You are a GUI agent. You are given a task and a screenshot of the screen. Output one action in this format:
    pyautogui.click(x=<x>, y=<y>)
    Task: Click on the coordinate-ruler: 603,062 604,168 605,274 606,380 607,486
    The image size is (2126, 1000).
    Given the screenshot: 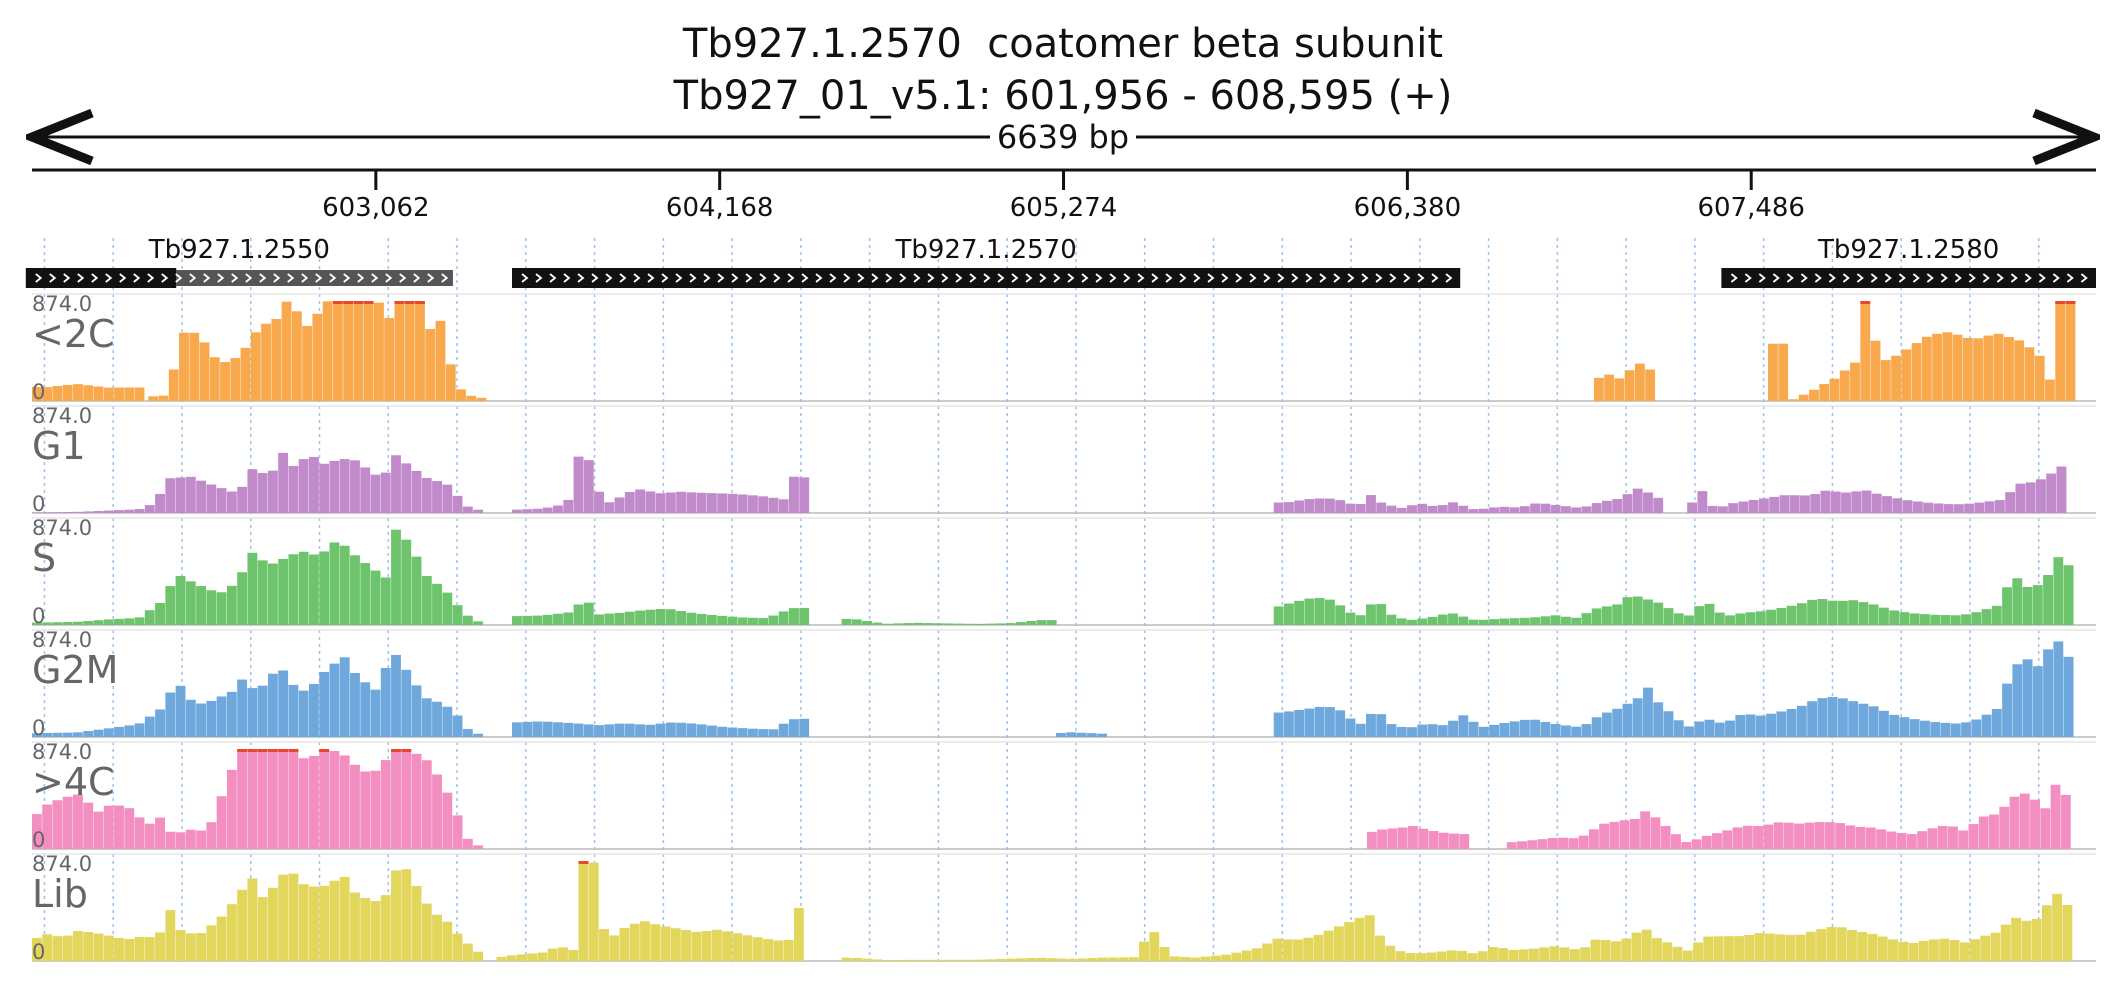 What is the action you would take?
    pyautogui.click(x=1064, y=195)
    